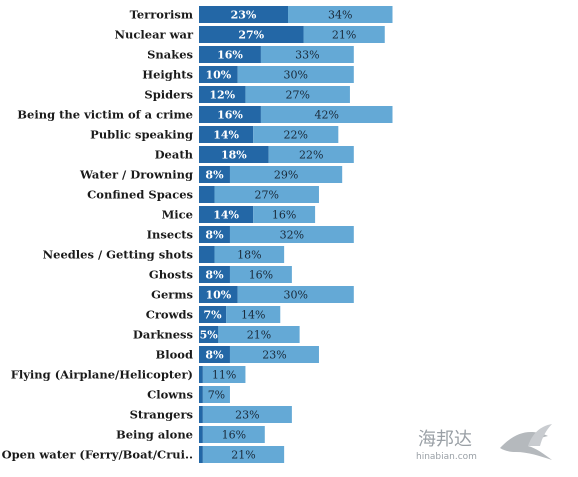 This screenshot has width=578, height=477. I want to click on category-label: Snakes, so click(170, 55).